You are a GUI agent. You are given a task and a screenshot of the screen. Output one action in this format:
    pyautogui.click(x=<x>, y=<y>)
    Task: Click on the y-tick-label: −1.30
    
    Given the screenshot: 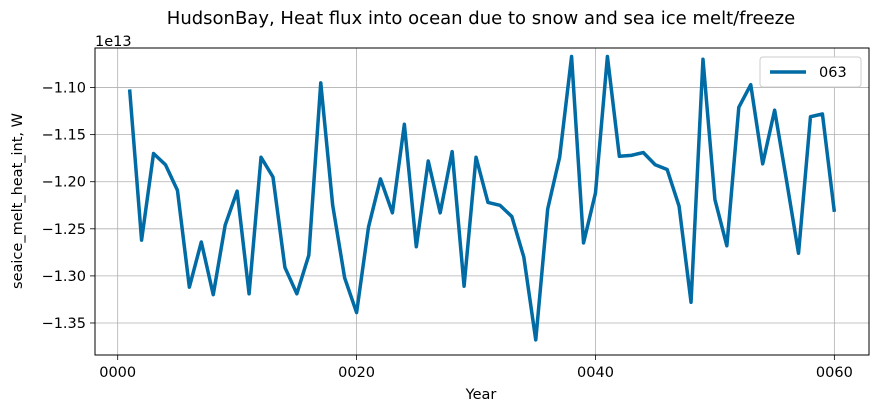 What is the action you would take?
    pyautogui.click(x=64, y=277)
    